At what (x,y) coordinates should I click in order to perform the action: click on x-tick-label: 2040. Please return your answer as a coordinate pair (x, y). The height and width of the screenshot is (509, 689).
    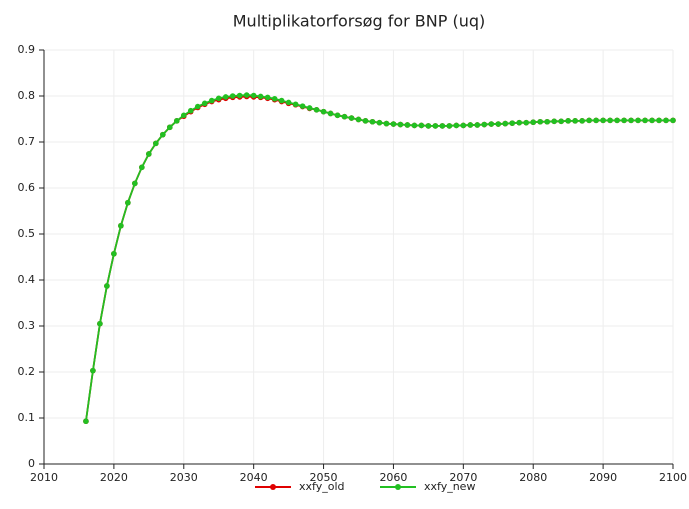
    Looking at the image, I should click on (254, 477).